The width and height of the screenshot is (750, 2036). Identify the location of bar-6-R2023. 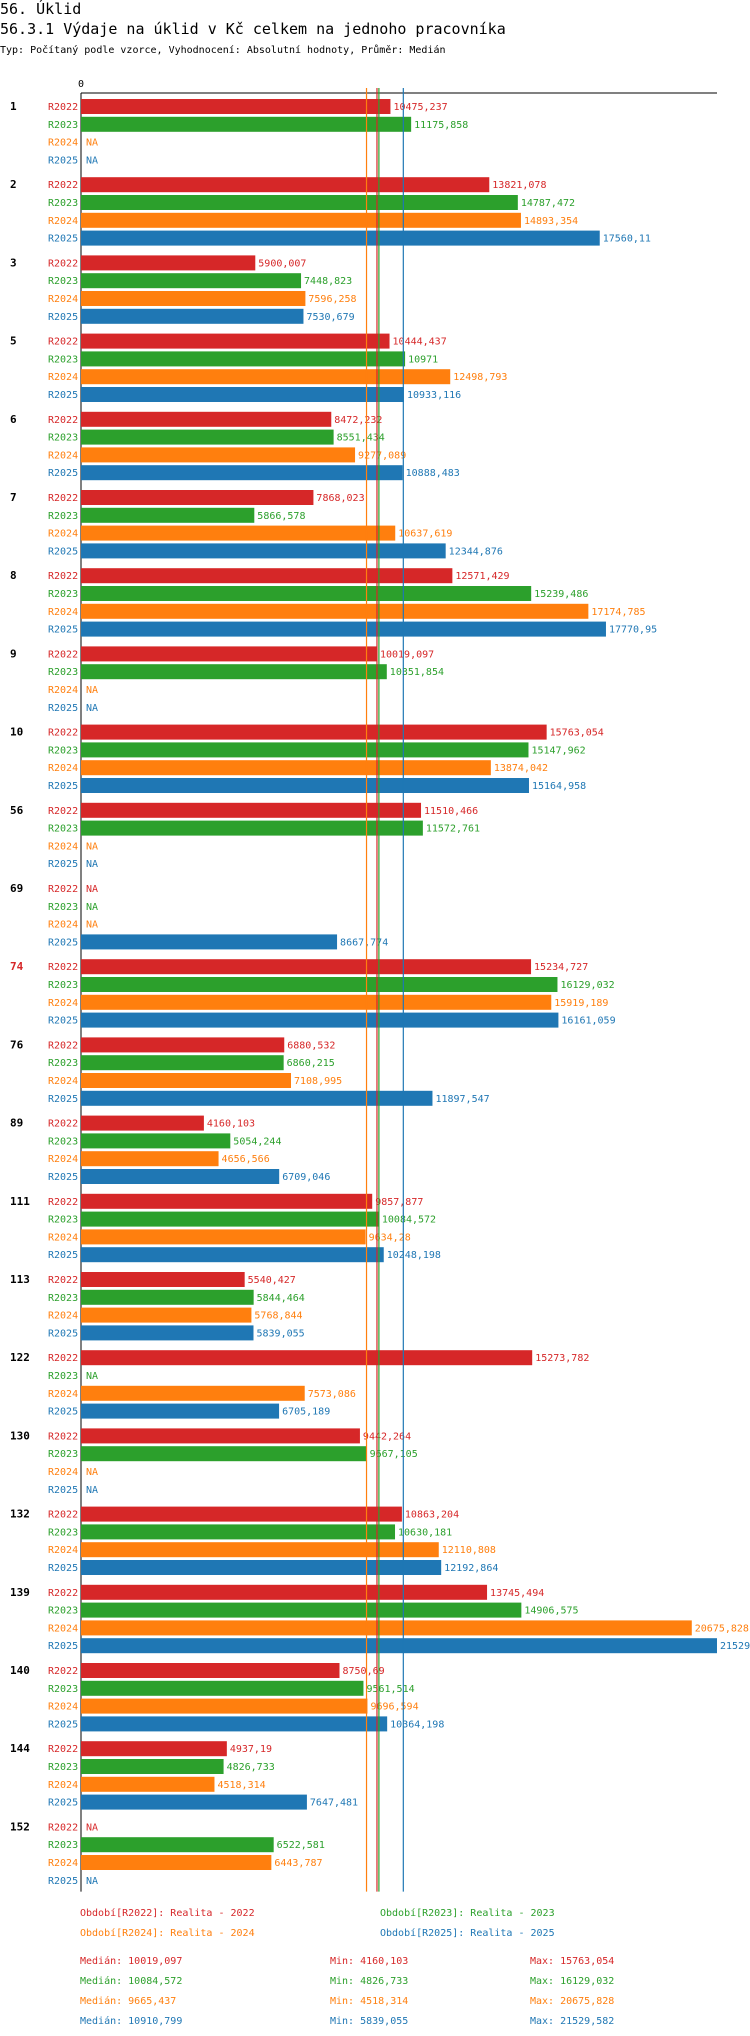
(207, 437).